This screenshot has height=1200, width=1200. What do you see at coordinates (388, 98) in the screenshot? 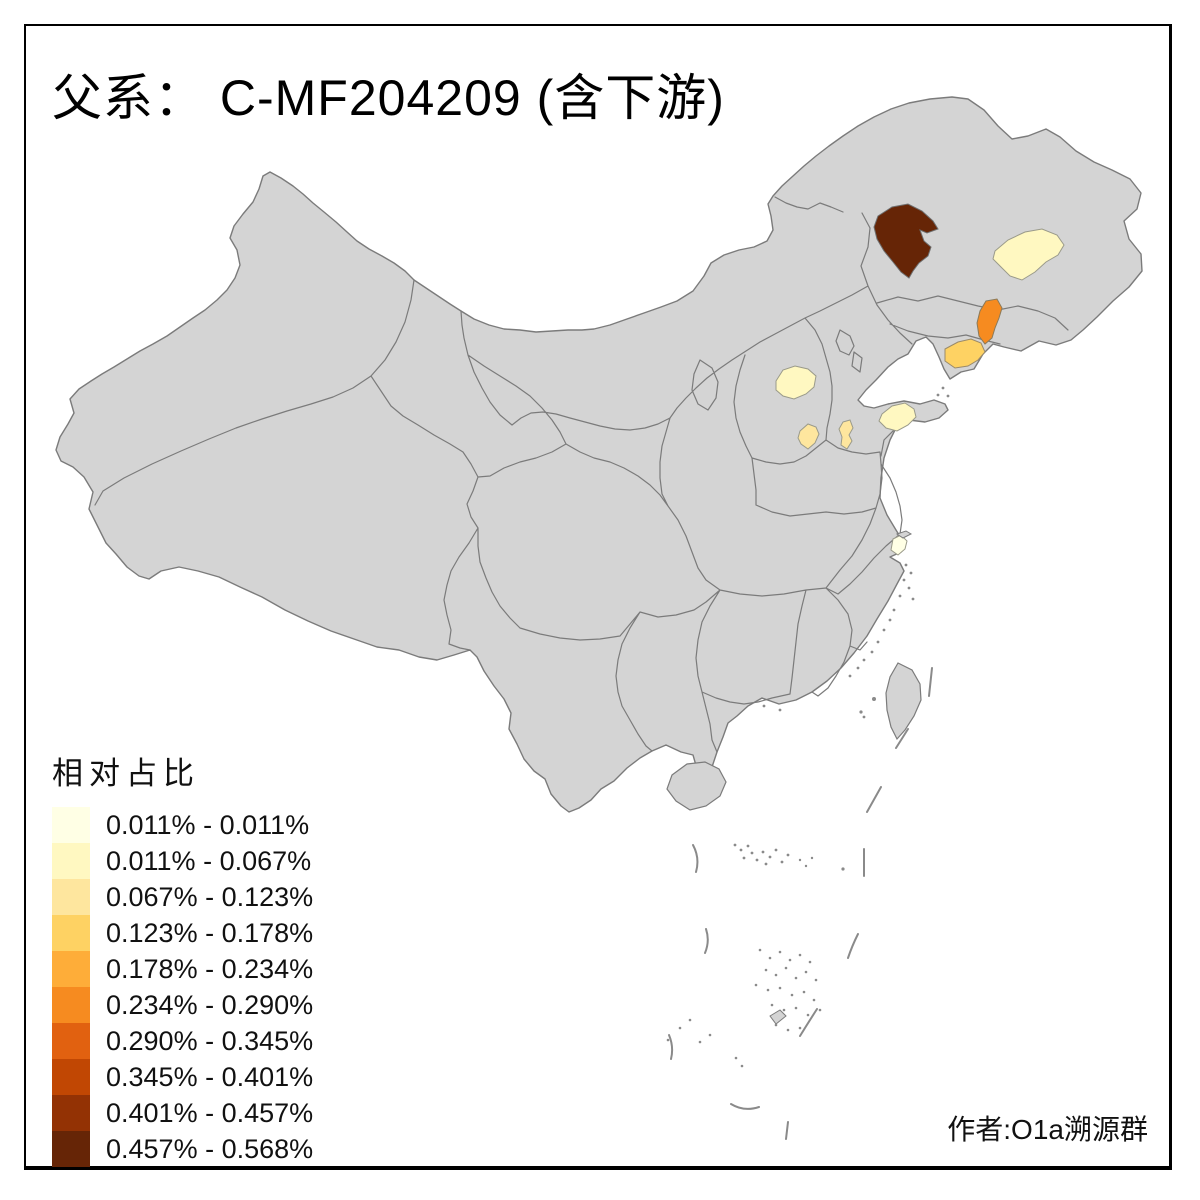
I see `page-title: 父系： C-MF204209 (含下游)` at bounding box center [388, 98].